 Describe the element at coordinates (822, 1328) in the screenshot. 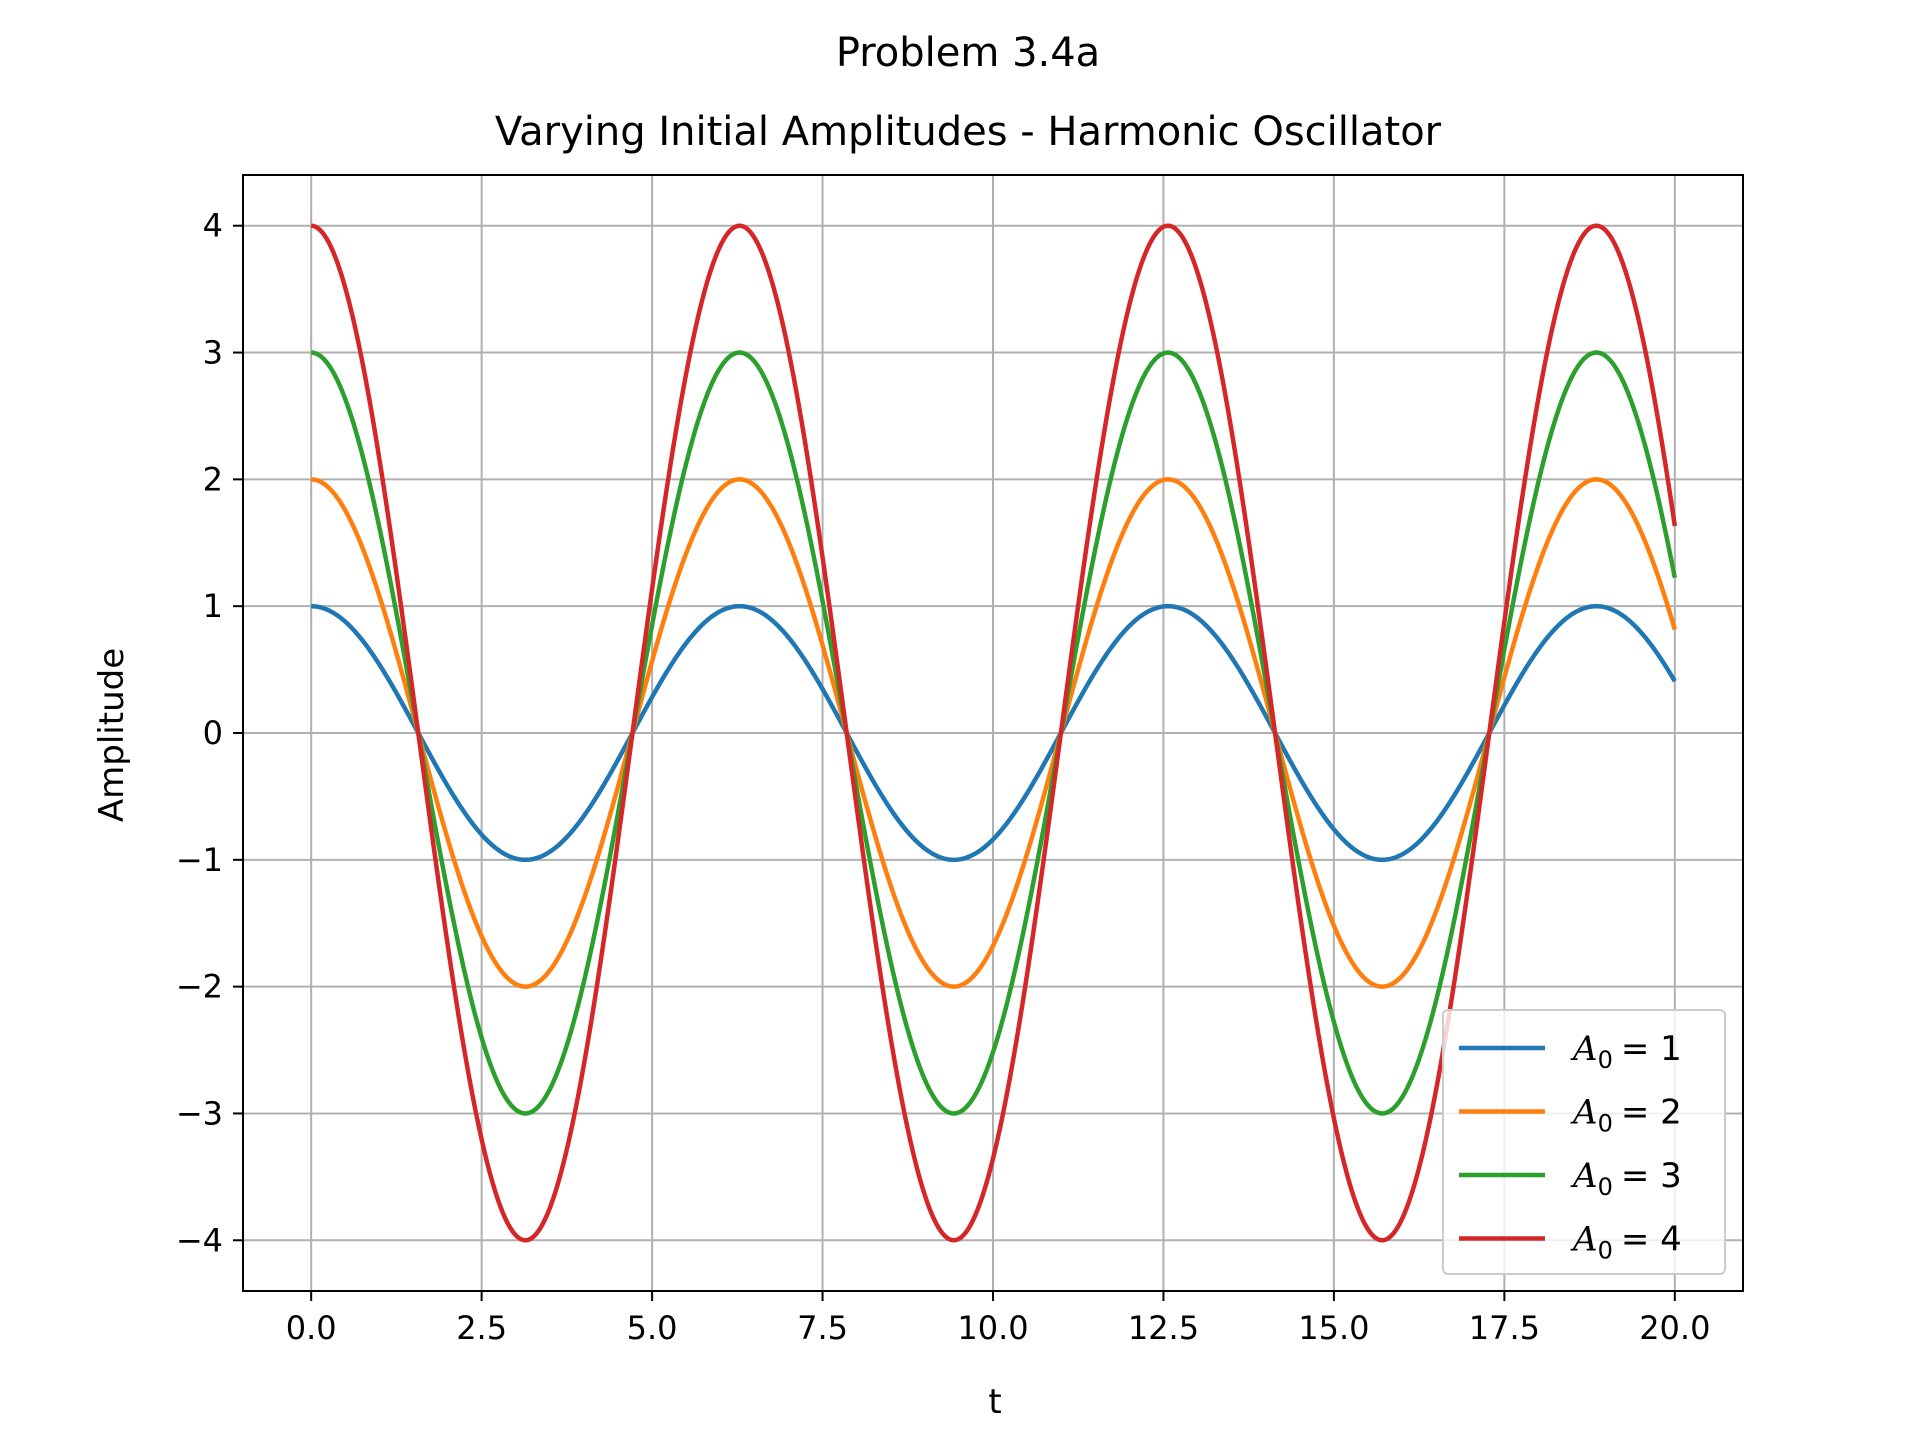

I see `x-tick-label: 7.5` at that location.